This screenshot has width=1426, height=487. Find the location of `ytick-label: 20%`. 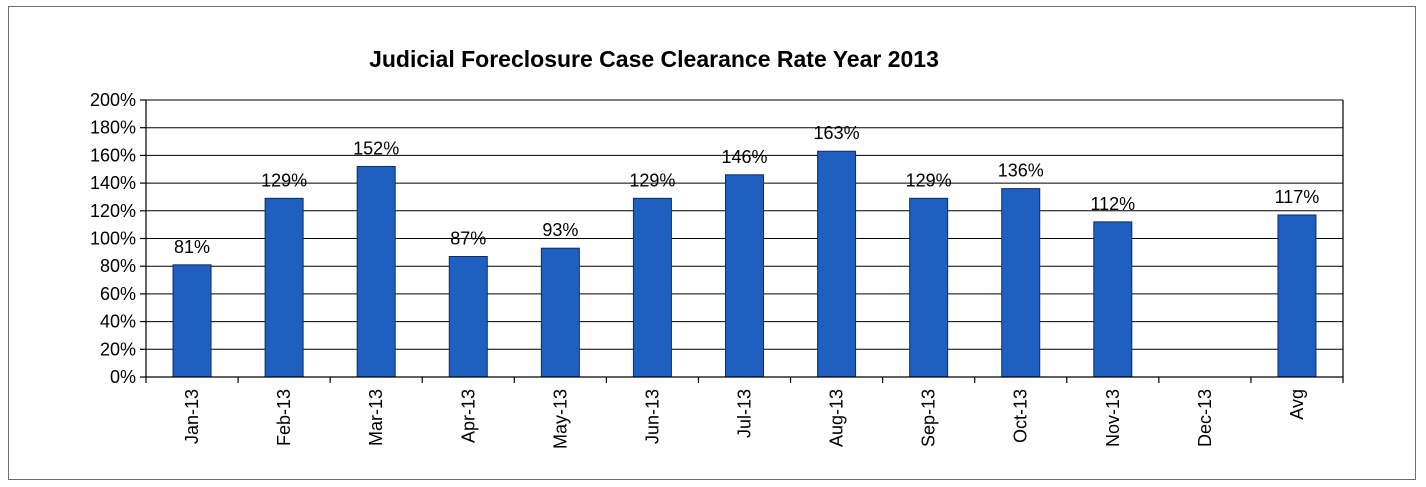

ytick-label: 20% is located at coordinates (118, 349).